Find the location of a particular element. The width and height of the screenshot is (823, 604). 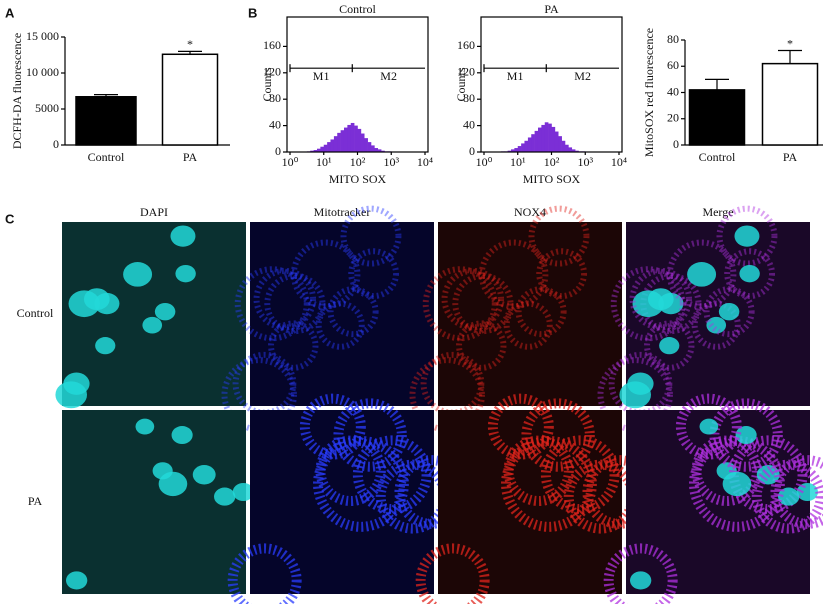

y-tick-label: 20 is located at coordinates (673, 118).